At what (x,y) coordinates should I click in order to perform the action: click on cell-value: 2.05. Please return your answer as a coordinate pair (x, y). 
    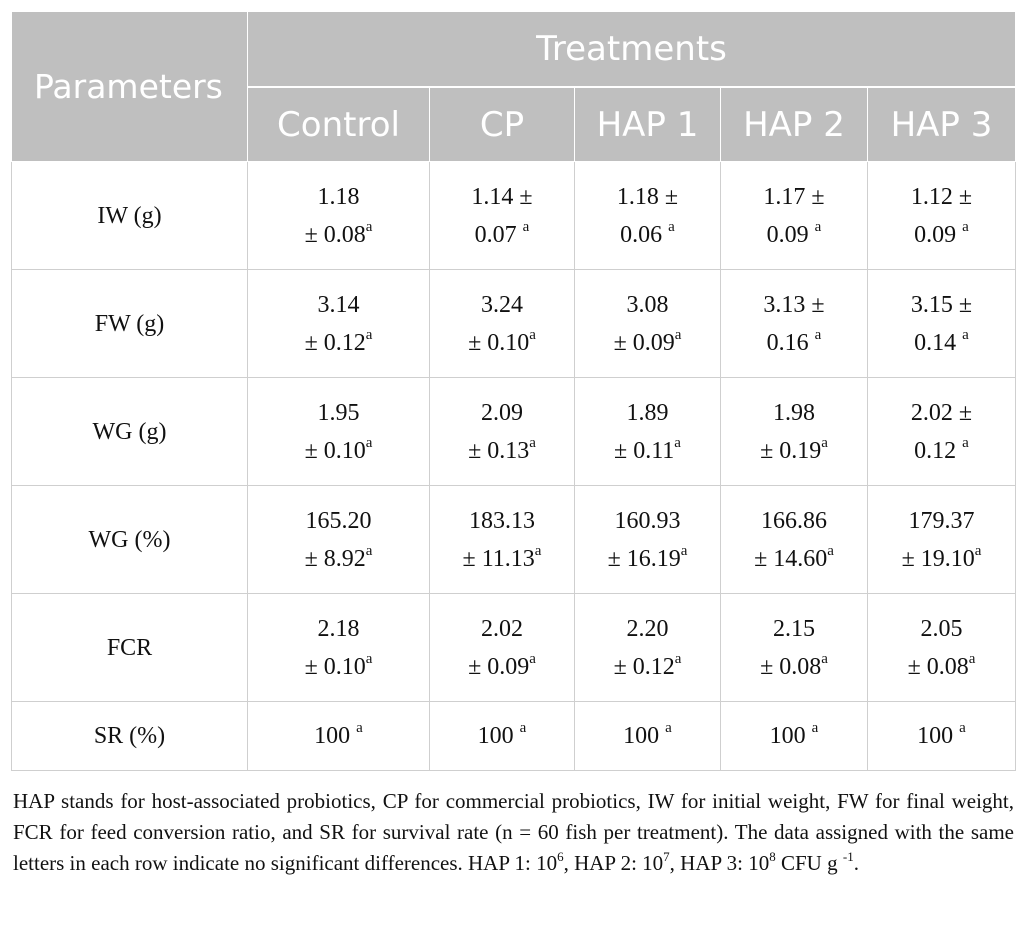
    Looking at the image, I should click on (941, 628).